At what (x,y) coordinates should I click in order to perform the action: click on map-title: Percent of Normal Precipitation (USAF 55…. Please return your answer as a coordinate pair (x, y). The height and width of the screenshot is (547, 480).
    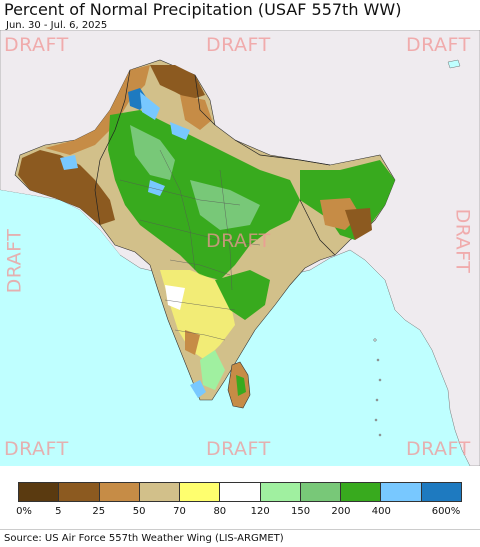
    Looking at the image, I should click on (203, 9).